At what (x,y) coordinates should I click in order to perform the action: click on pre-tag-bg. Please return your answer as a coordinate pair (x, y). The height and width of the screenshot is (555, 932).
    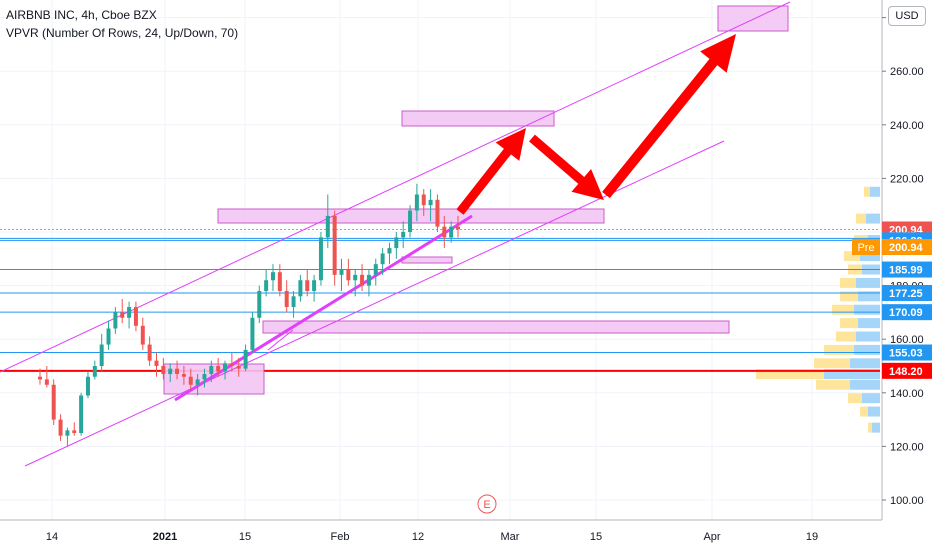
    Looking at the image, I should click on (866, 247).